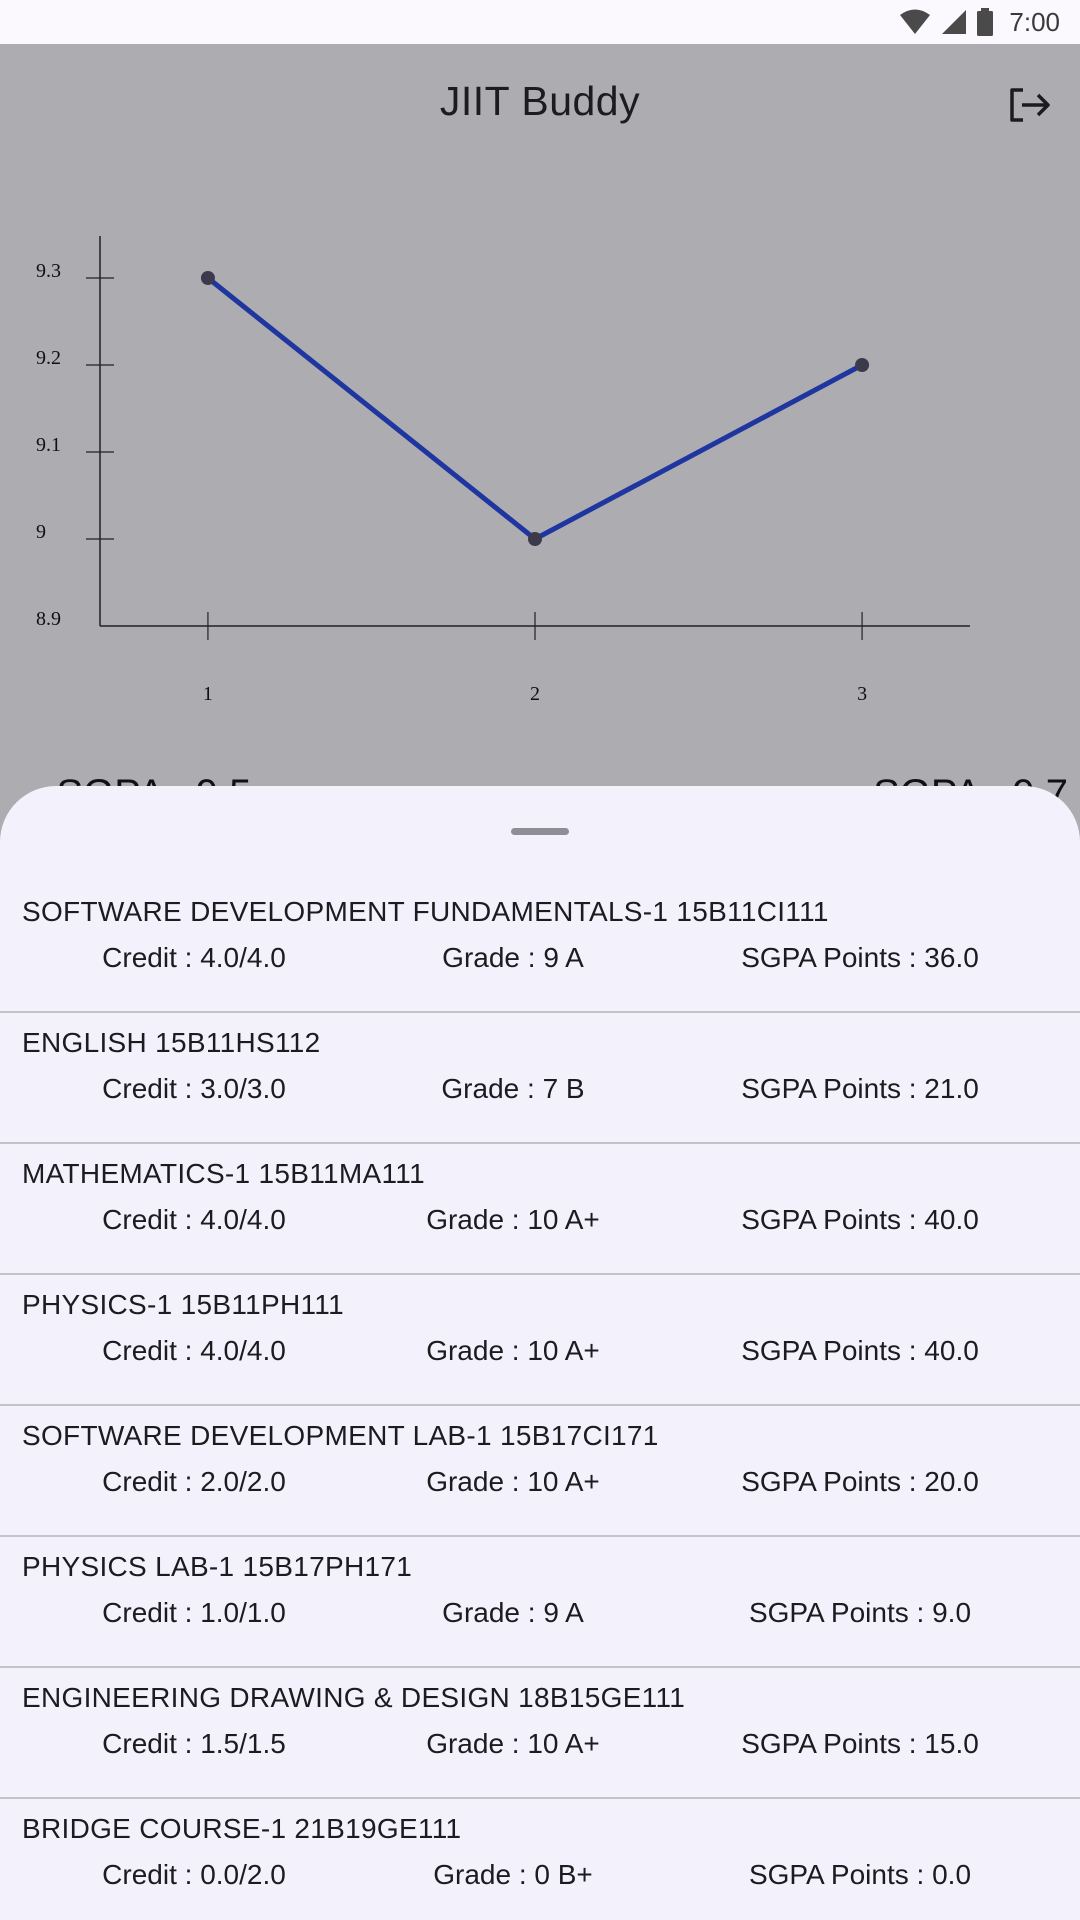  What do you see at coordinates (41, 532) in the screenshot?
I see `y-tick-label: 9` at bounding box center [41, 532].